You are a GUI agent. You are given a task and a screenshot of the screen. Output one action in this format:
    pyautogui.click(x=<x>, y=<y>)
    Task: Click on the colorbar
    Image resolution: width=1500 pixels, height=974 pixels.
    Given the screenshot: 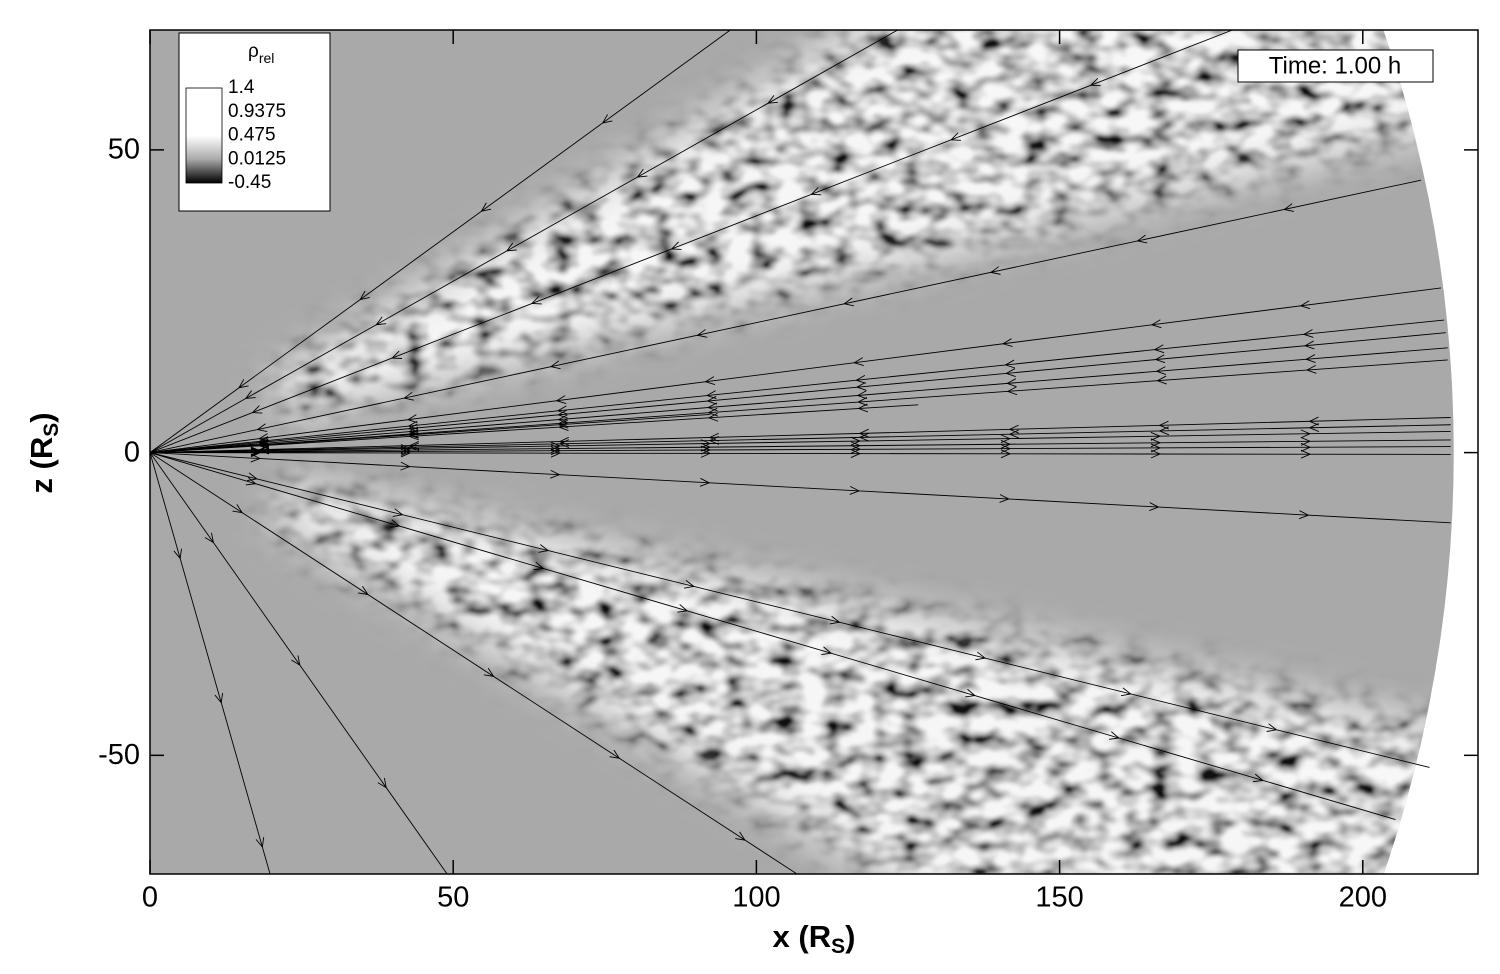 What is the action you would take?
    pyautogui.click(x=204, y=135)
    